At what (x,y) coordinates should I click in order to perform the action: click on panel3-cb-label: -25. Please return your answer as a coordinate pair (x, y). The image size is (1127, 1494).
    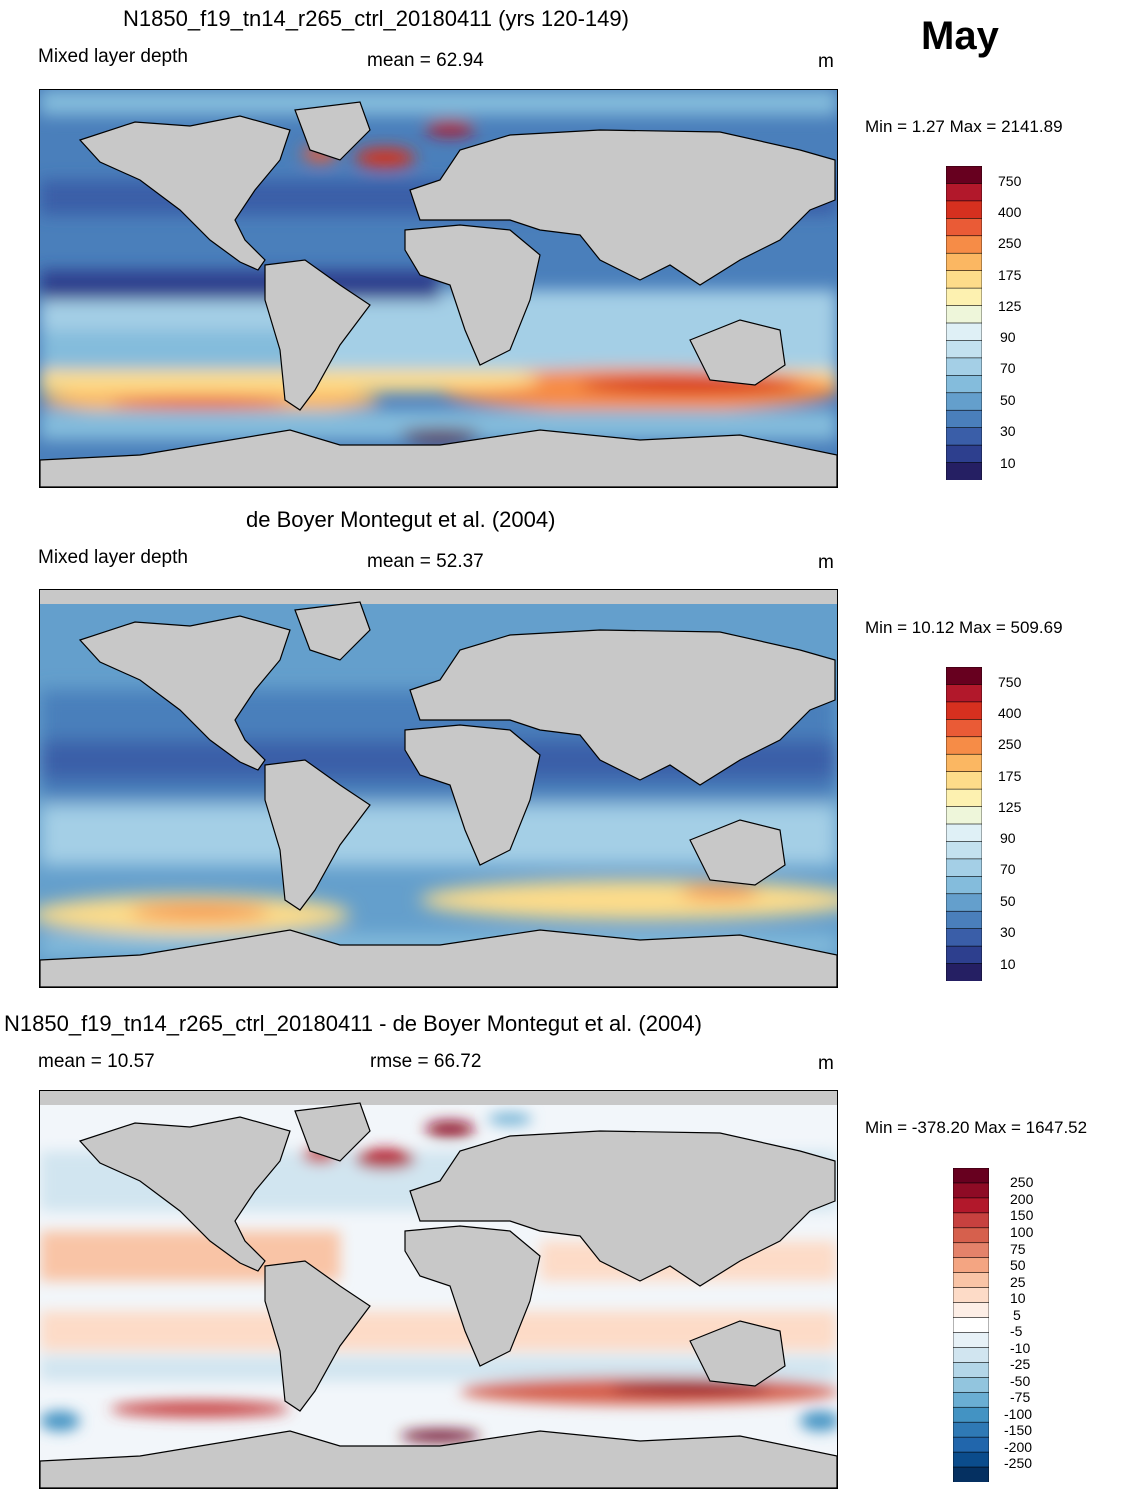
    Looking at the image, I should click on (1020, 1364).